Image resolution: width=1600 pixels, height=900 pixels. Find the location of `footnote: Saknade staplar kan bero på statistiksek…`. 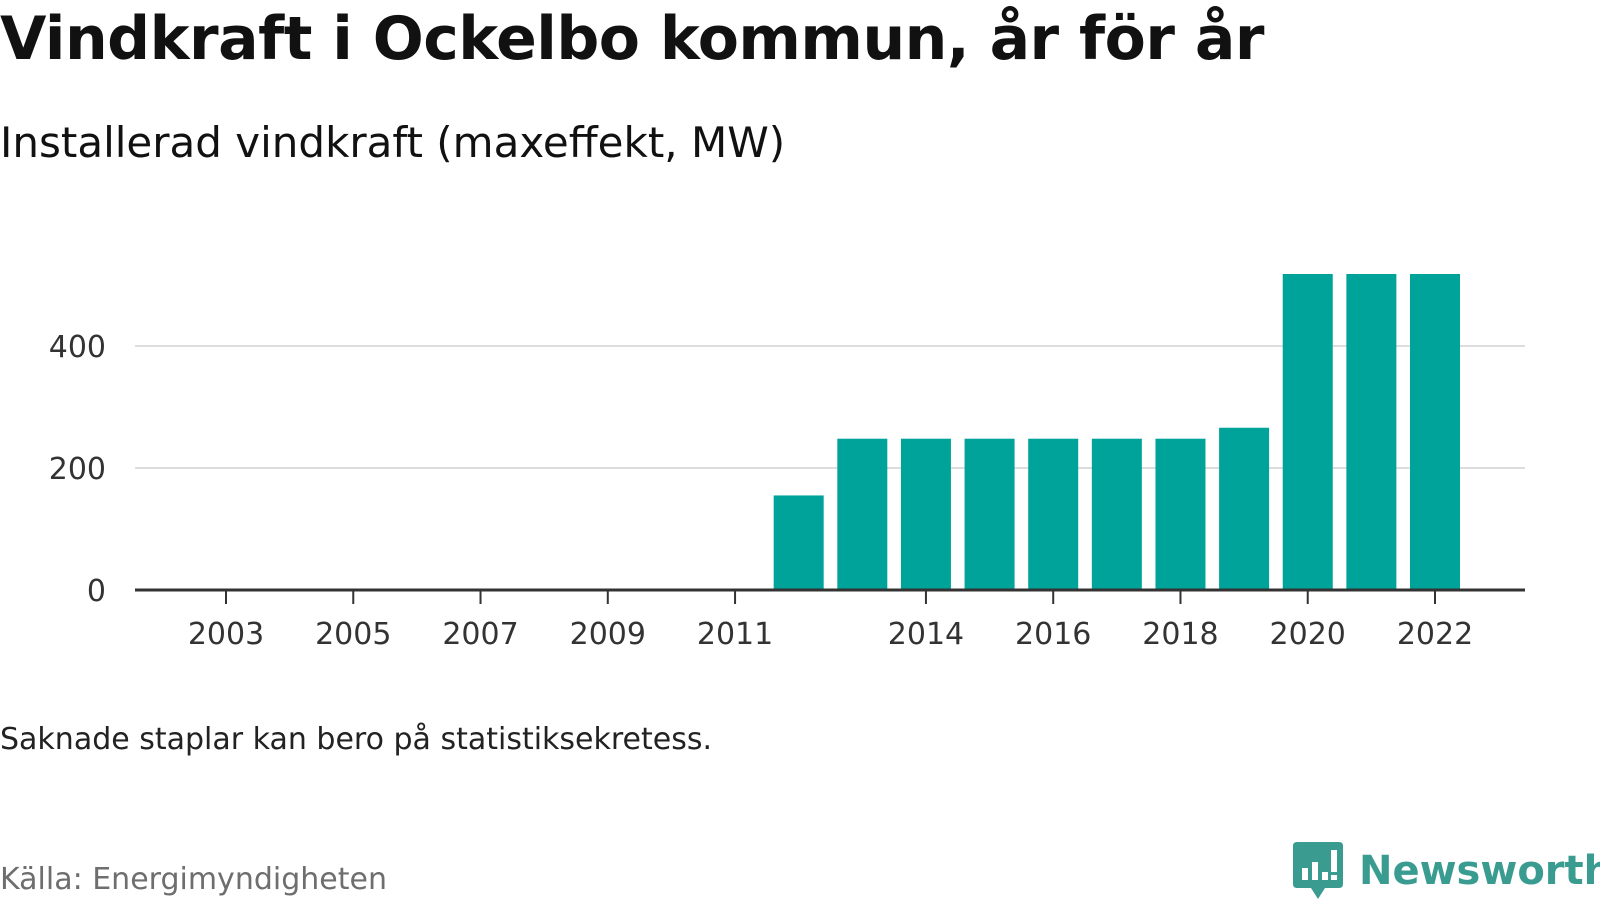

footnote: Saknade staplar kan bero på statistiksek… is located at coordinates (356, 739).